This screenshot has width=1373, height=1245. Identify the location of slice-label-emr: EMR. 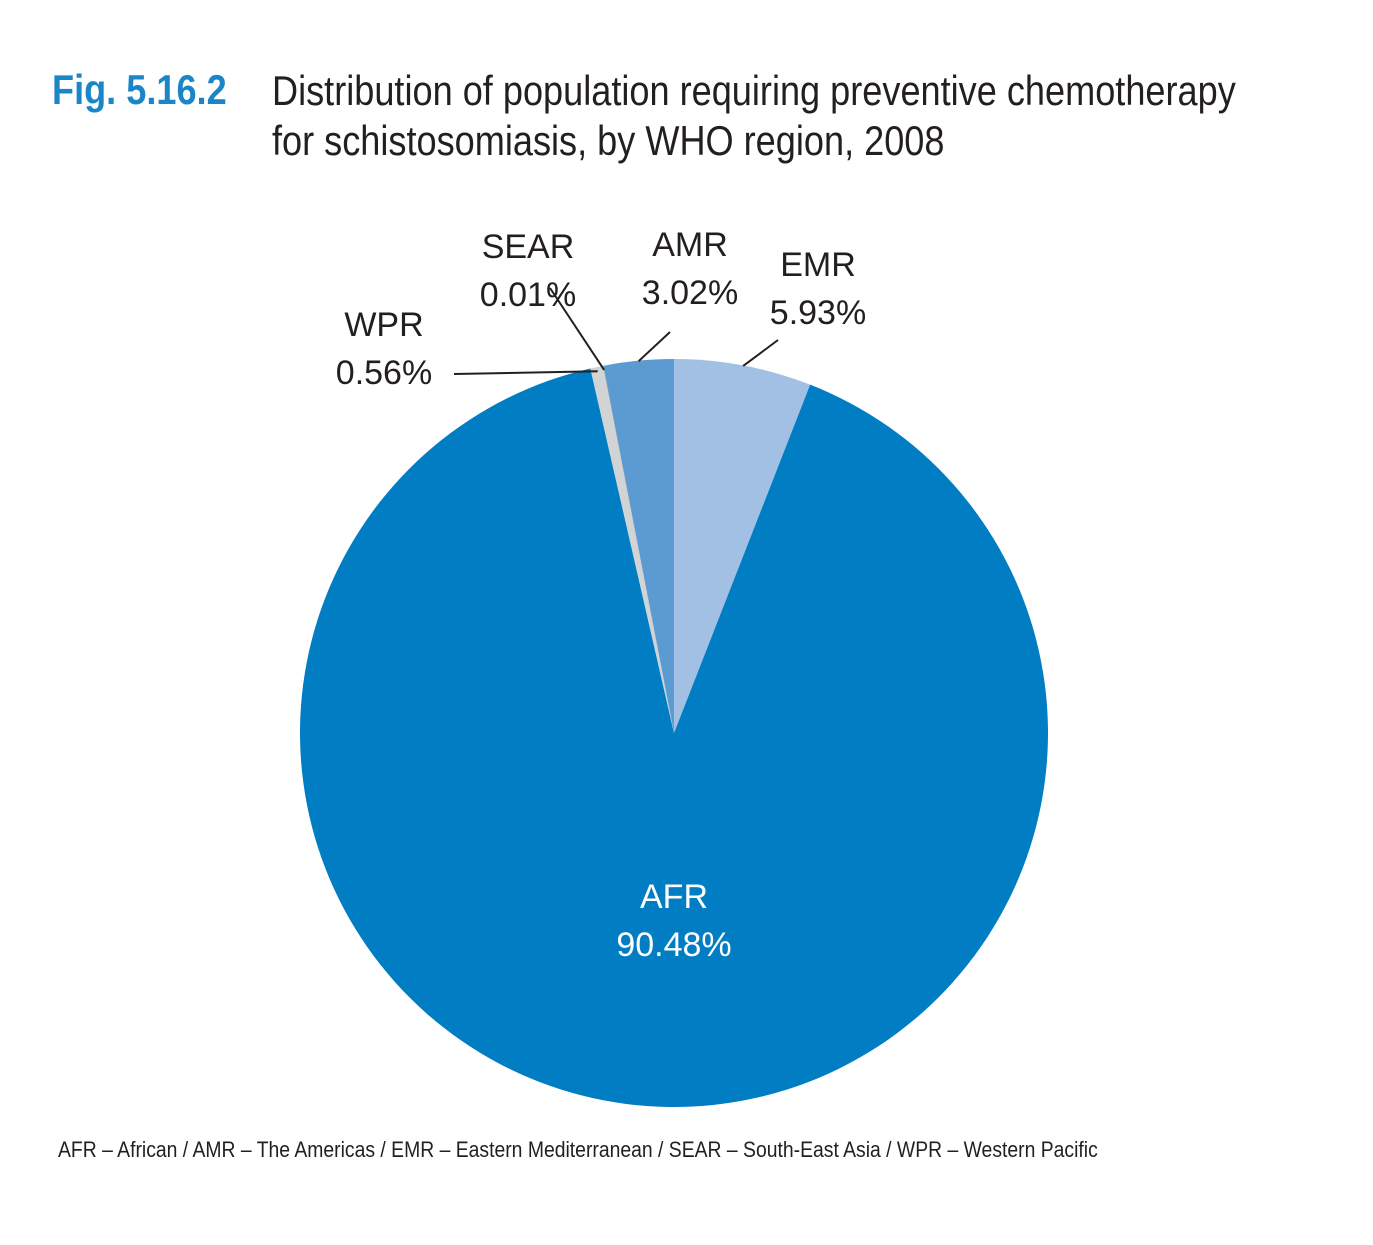
(818, 265).